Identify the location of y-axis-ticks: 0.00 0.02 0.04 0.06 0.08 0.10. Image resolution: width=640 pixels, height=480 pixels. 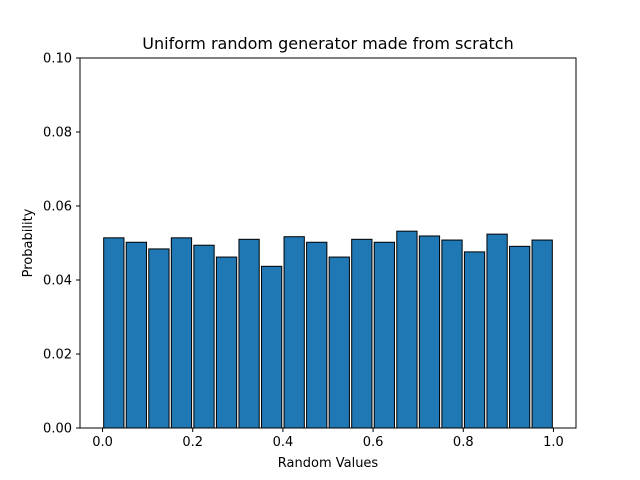
(61, 244).